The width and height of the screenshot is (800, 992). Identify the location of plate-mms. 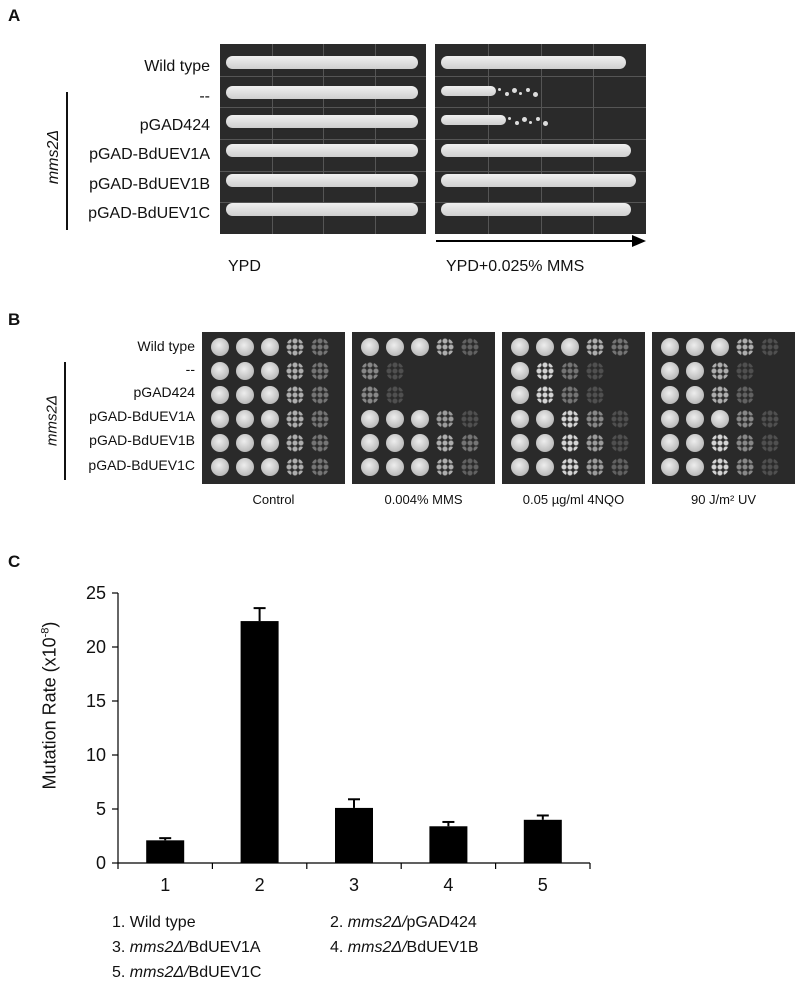
(423, 408).